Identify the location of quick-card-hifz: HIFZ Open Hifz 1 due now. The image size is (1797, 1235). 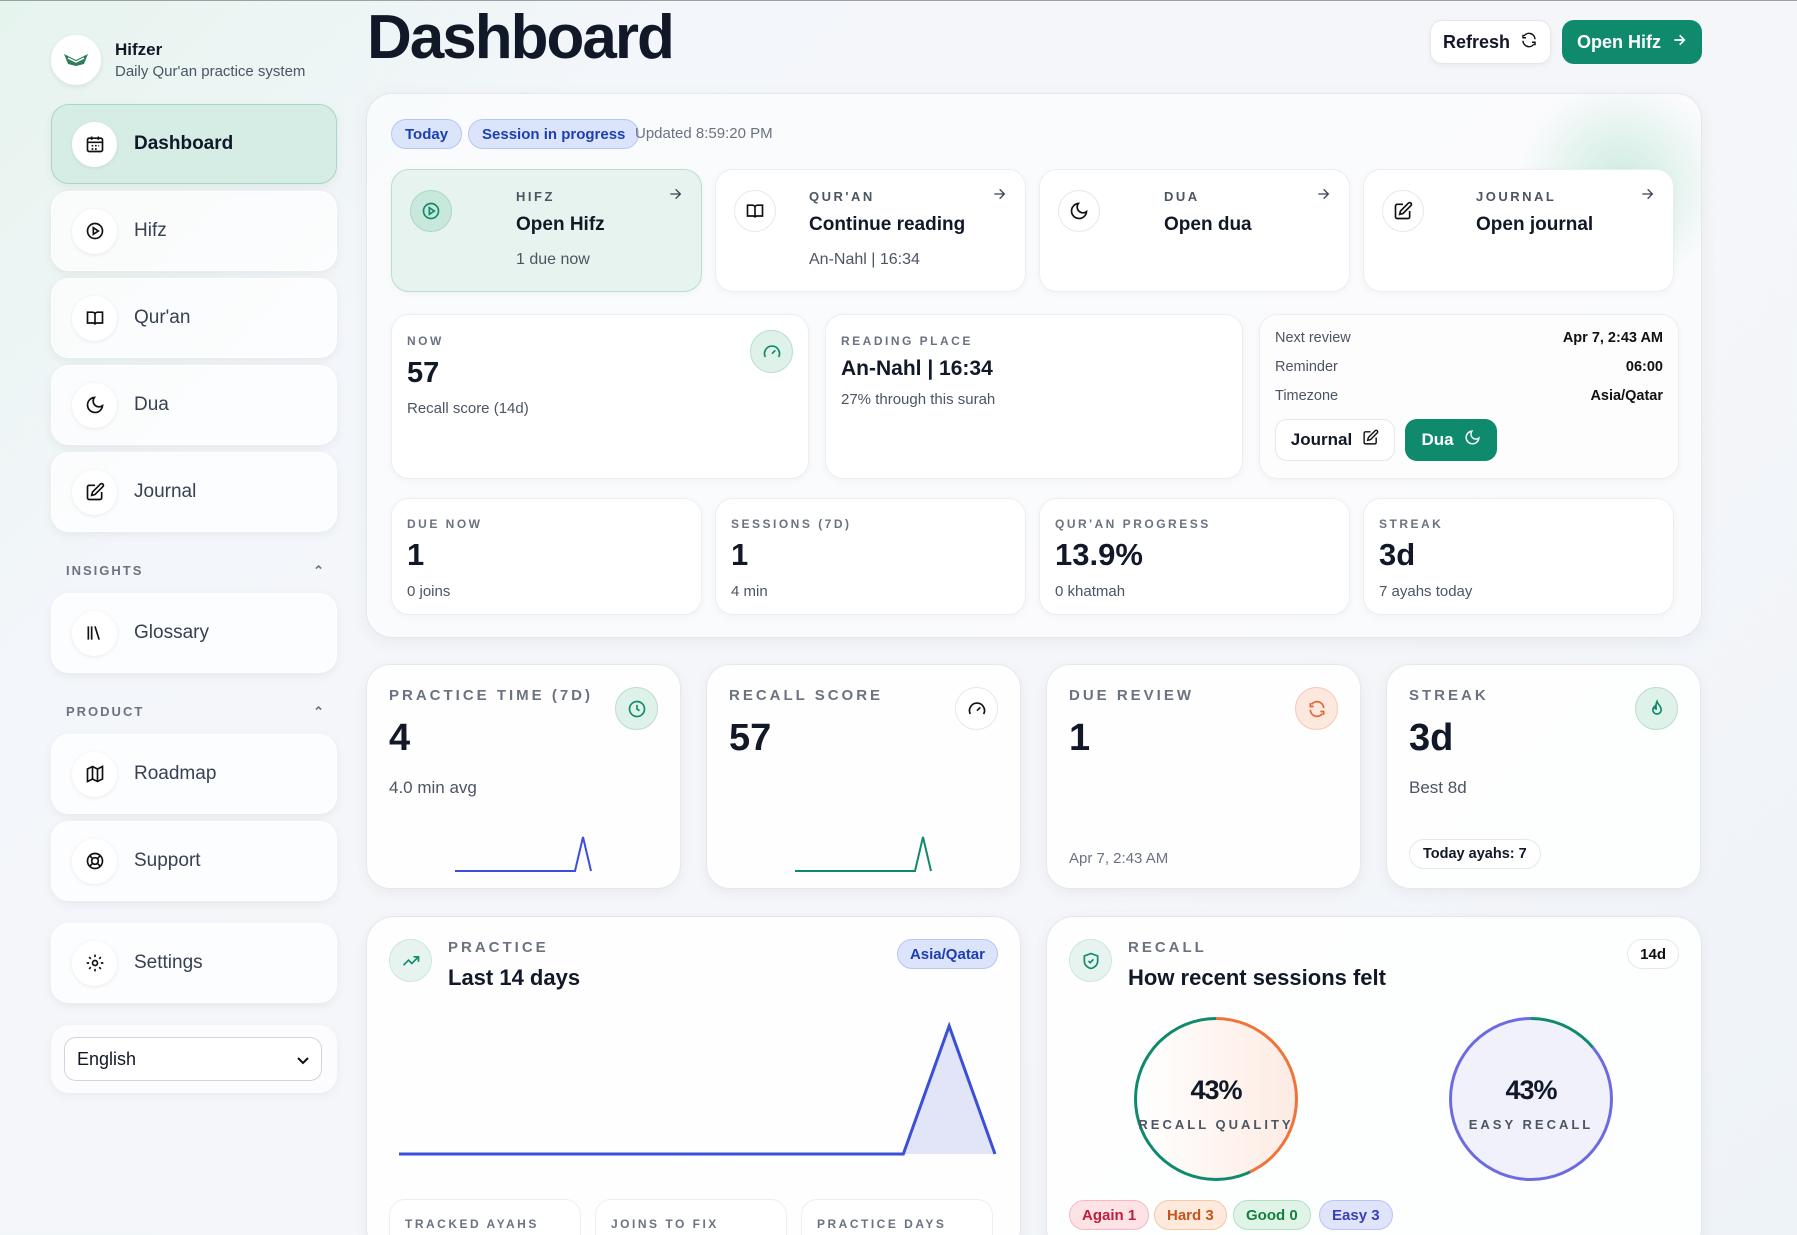
(546, 230).